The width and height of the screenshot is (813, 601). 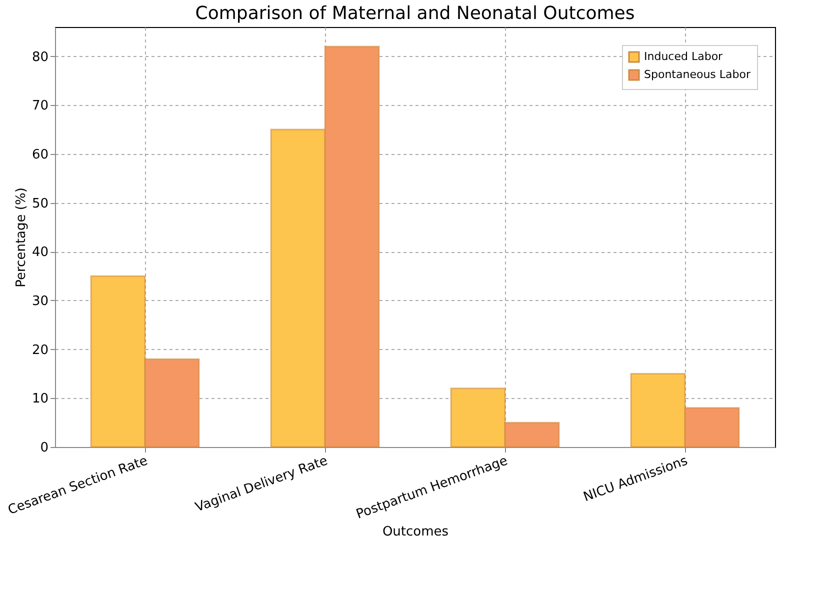 What do you see at coordinates (40, 252) in the screenshot?
I see `y-tick-label: 40` at bounding box center [40, 252].